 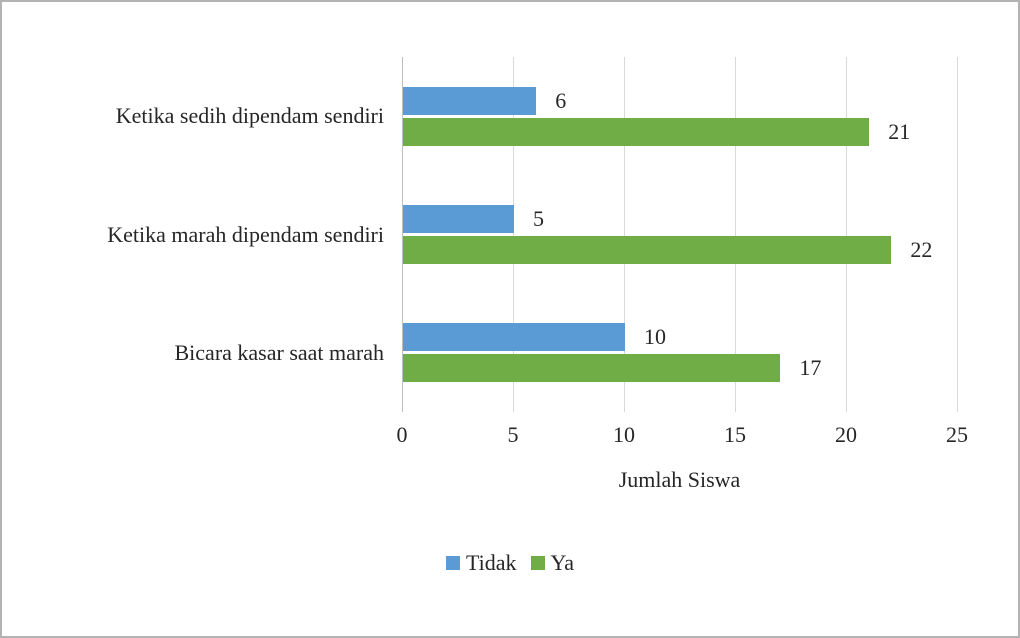 I want to click on value-label: 6, so click(x=561, y=100).